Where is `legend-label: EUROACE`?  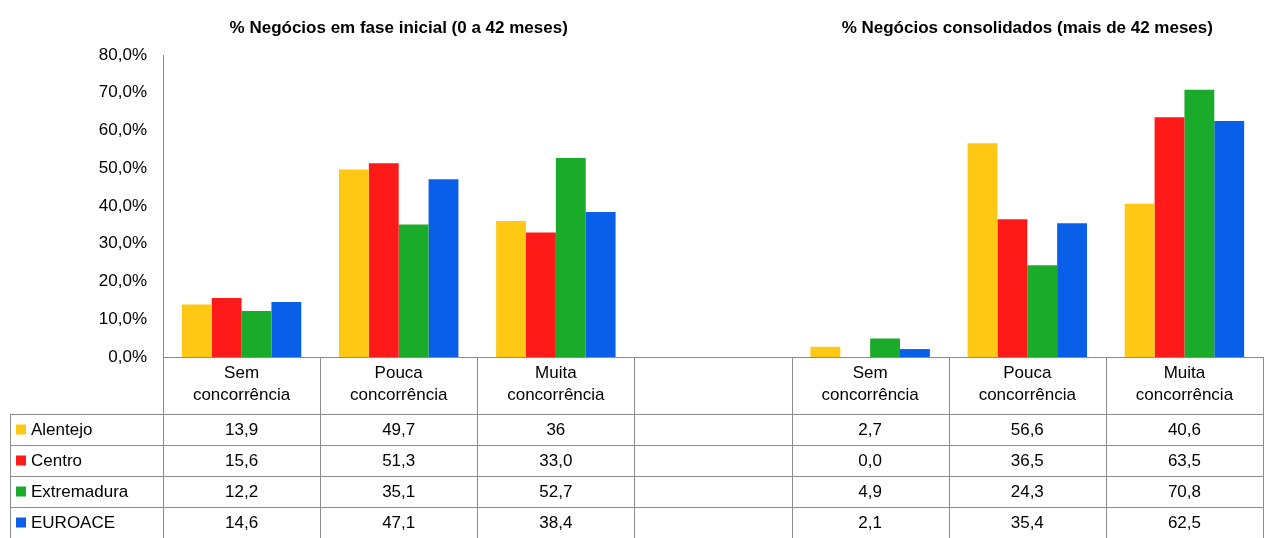 legend-label: EUROACE is located at coordinates (73, 523).